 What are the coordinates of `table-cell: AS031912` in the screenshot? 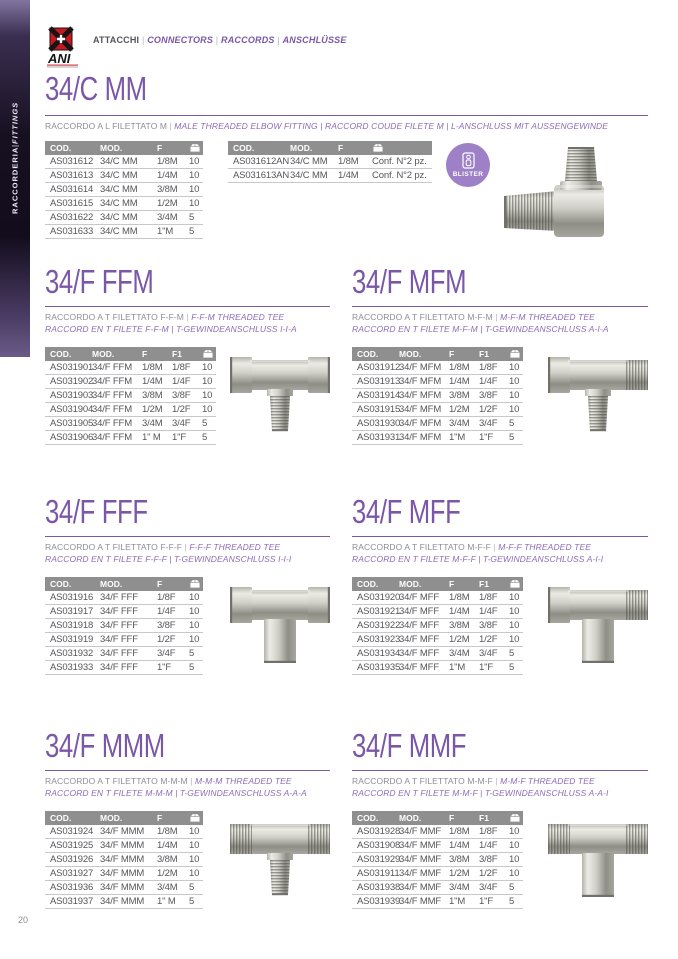 It's located at (379, 367).